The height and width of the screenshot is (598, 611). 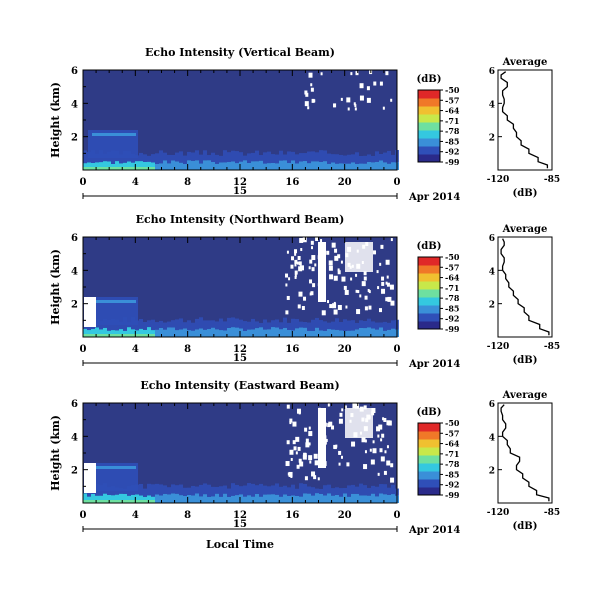 What do you see at coordinates (239, 385) in the screenshot?
I see `panel-title: Echo Intensity (Eastward Beam)` at bounding box center [239, 385].